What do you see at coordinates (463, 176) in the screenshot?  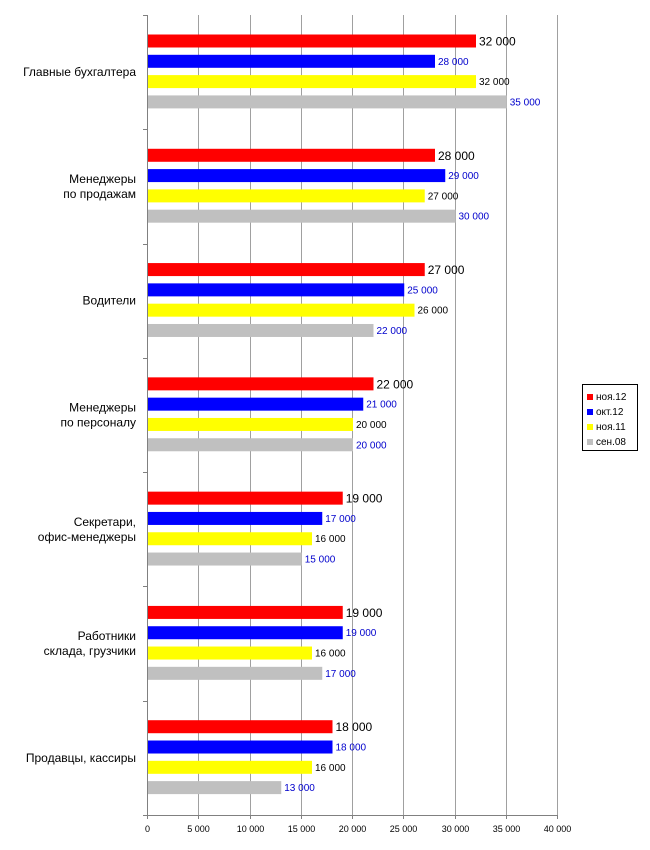 I see `data-label: 29 000` at bounding box center [463, 176].